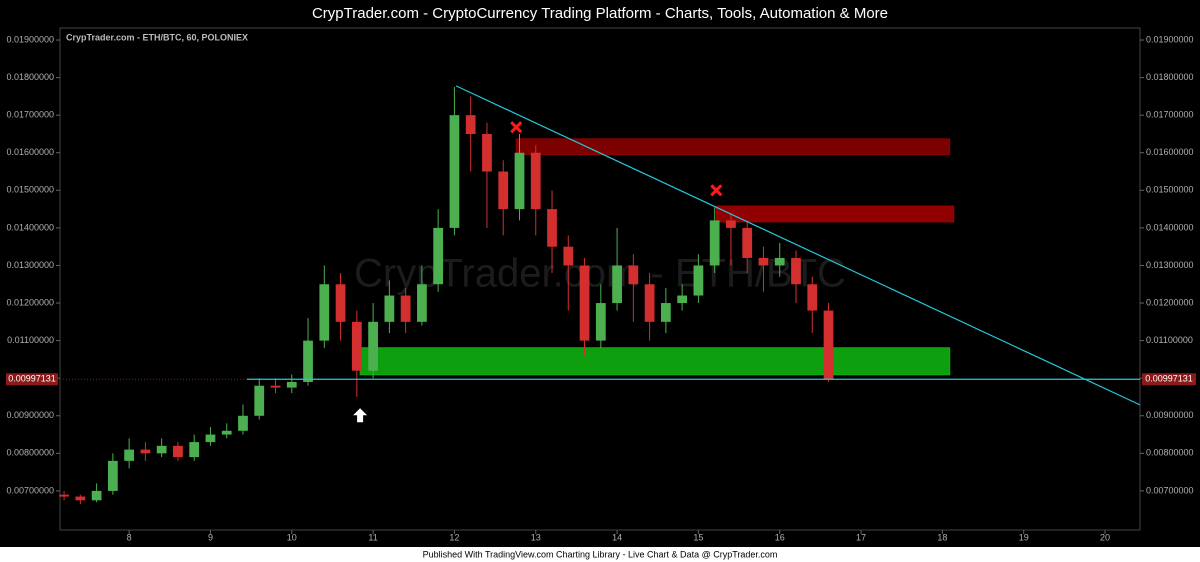  Describe the element at coordinates (1105, 537) in the screenshot. I see `x-tick-label: 20` at that location.